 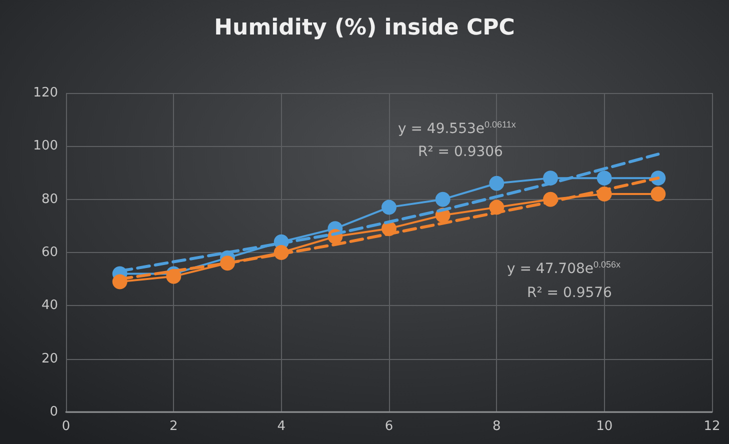 What do you see at coordinates (461, 152) in the screenshot?
I see `annotation: R² = 0.9306` at bounding box center [461, 152].